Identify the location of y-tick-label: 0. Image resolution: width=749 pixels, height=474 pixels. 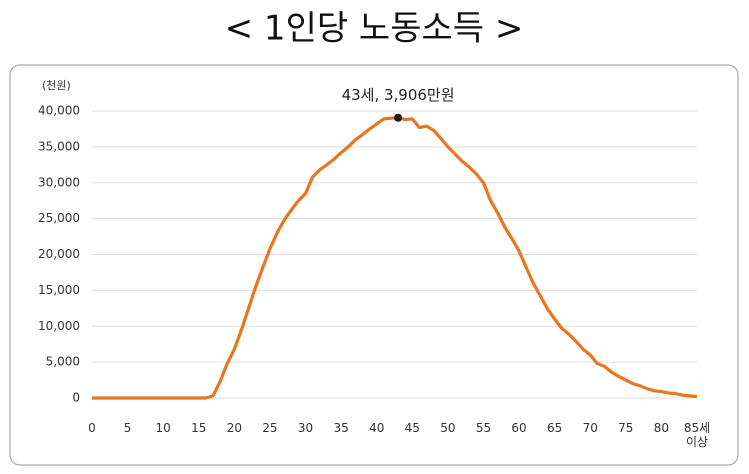
(76, 398).